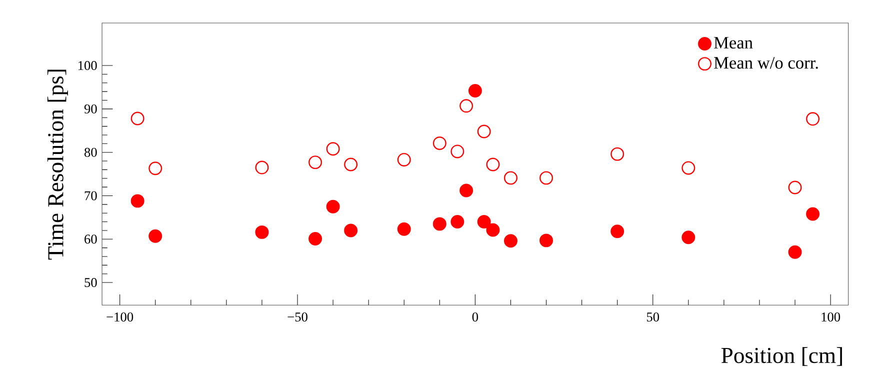 This screenshot has height=392, width=887. Describe the element at coordinates (90, 239) in the screenshot. I see `y-tick-label: 60` at that location.